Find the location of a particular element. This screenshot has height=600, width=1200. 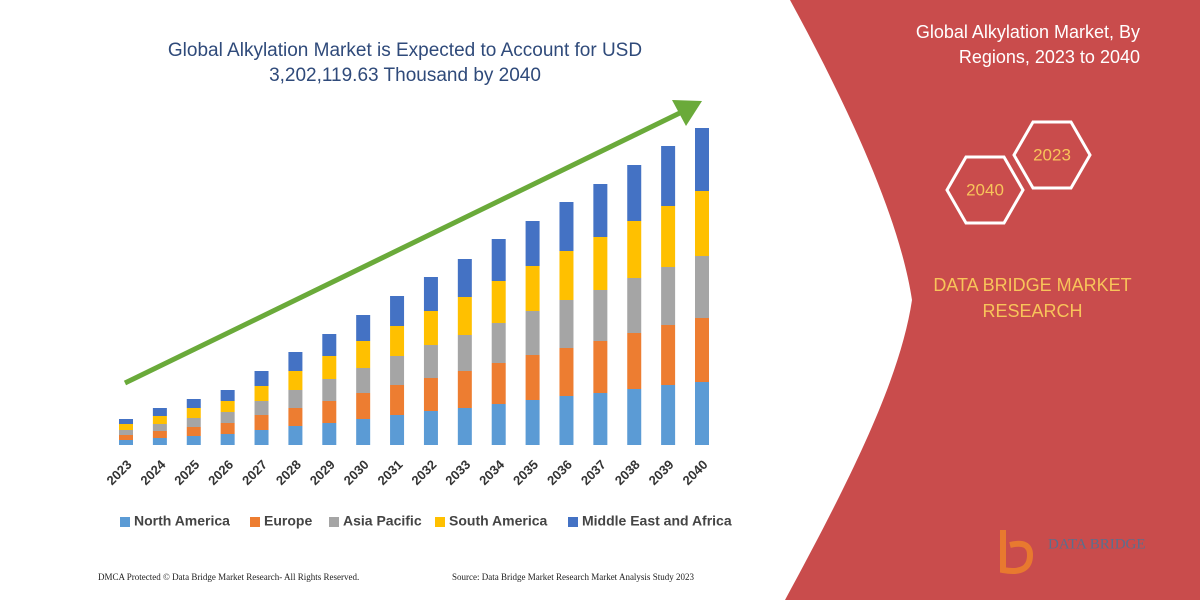

legend-label: Asia Pacific is located at coordinates (382, 521).